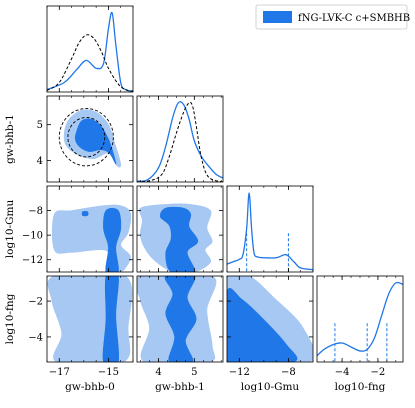 The width and height of the screenshot is (415, 408). What do you see at coordinates (35, 302) in the screenshot?
I see `y-tick-label: −2` at bounding box center [35, 302].